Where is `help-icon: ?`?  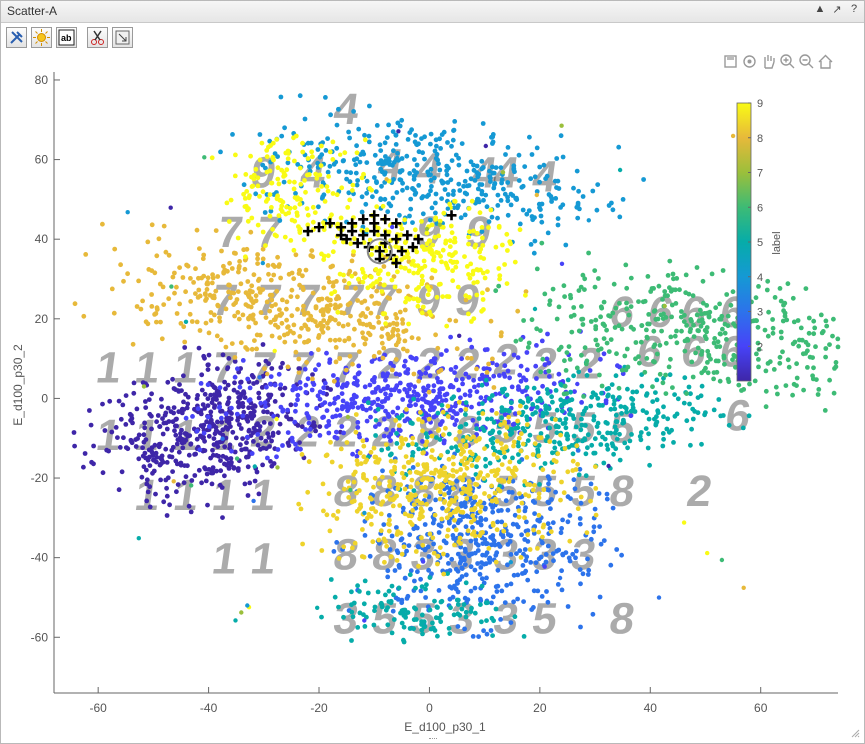 help-icon: ? is located at coordinates (854, 9).